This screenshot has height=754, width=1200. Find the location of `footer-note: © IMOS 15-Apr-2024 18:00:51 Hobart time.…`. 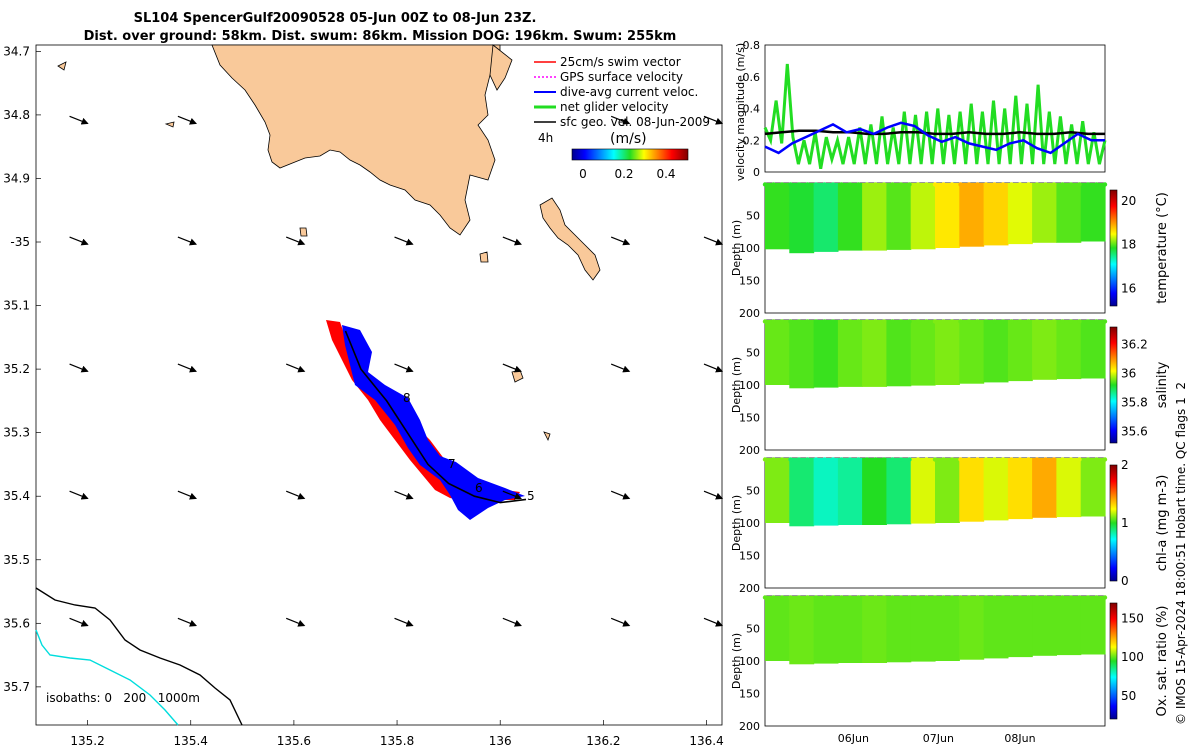

footer-note: © IMOS 15-Apr-2024 18:00:51 Hobart time.… is located at coordinates (1181, 553).